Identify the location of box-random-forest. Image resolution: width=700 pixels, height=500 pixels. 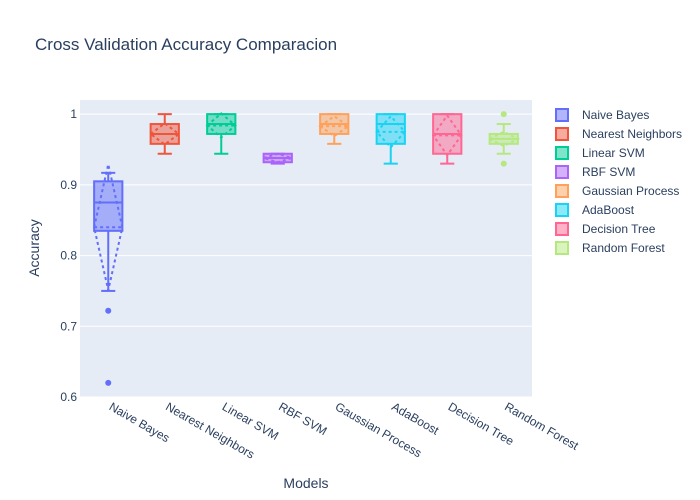
(504, 139).